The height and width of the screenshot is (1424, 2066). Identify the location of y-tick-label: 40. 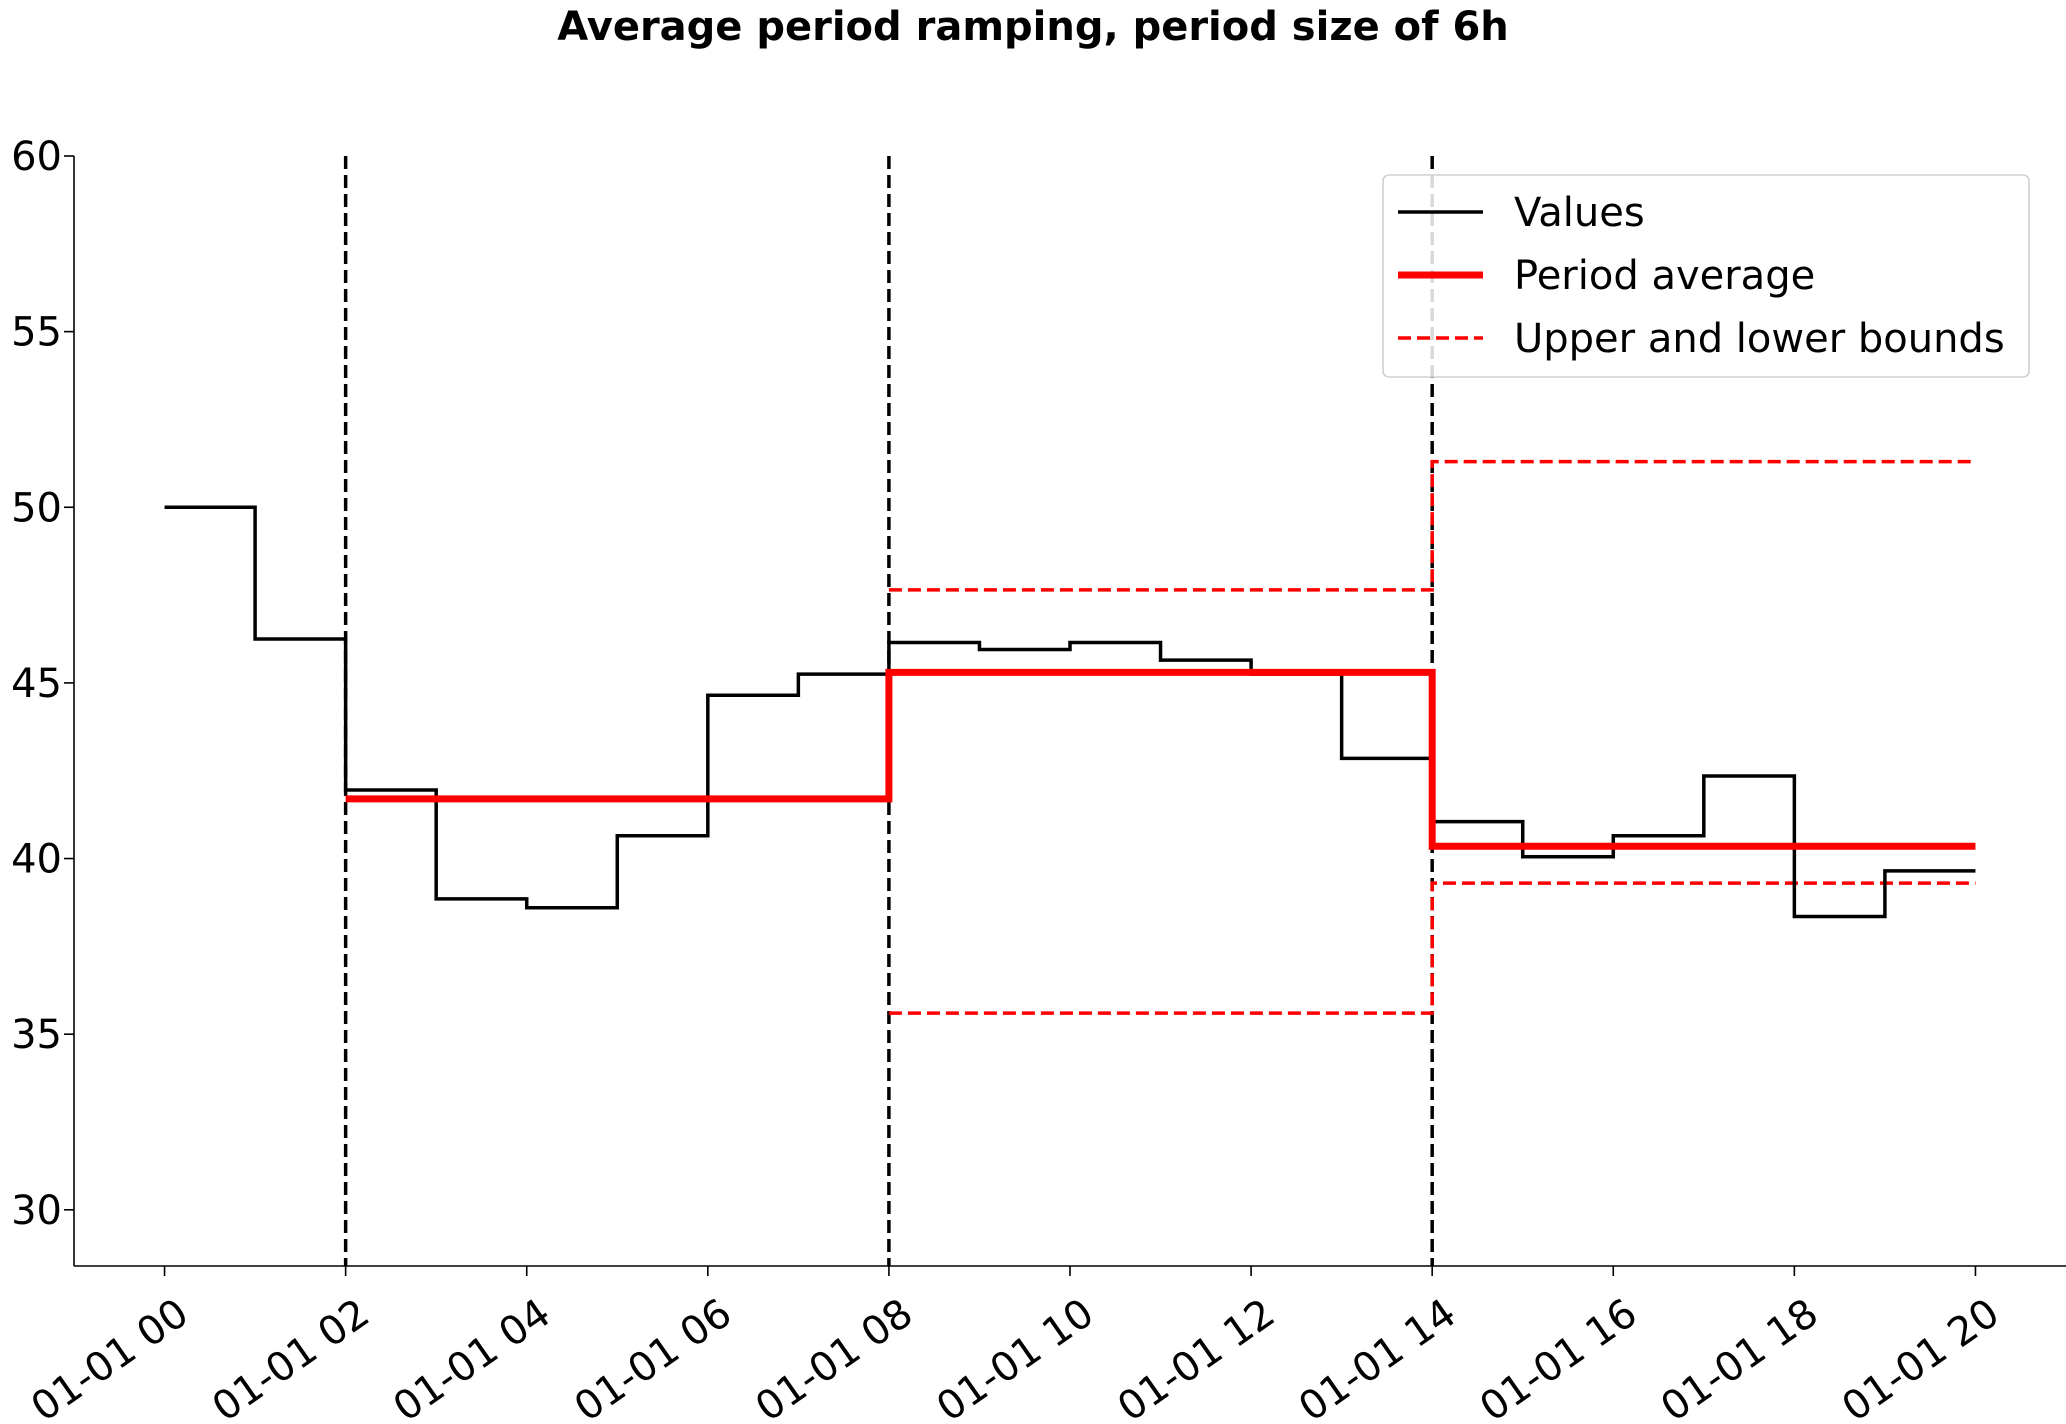
(36, 860).